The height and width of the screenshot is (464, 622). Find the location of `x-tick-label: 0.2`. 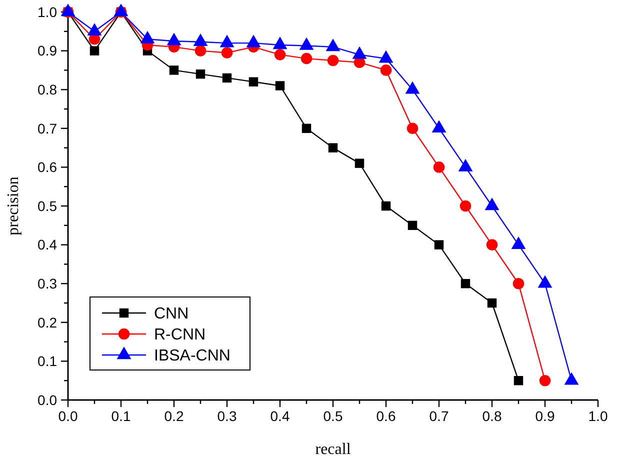

x-tick-label: 0.2 is located at coordinates (174, 416).